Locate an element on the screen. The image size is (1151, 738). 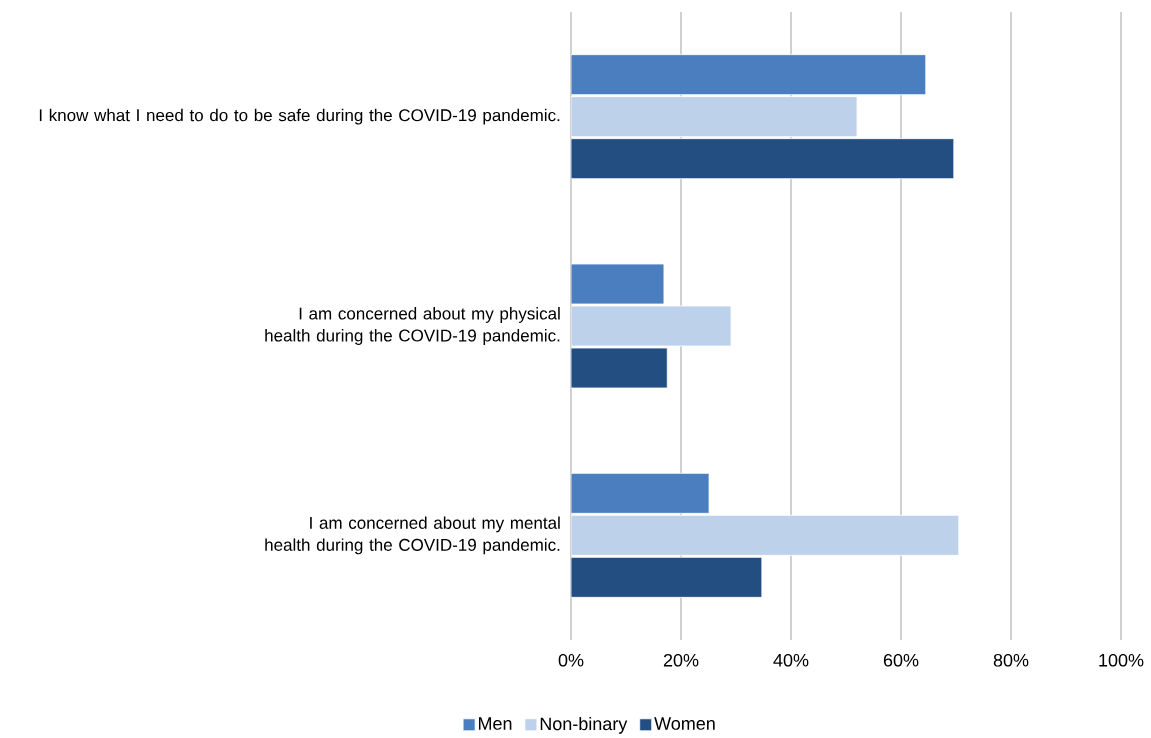
legend-label: Women is located at coordinates (684, 723).